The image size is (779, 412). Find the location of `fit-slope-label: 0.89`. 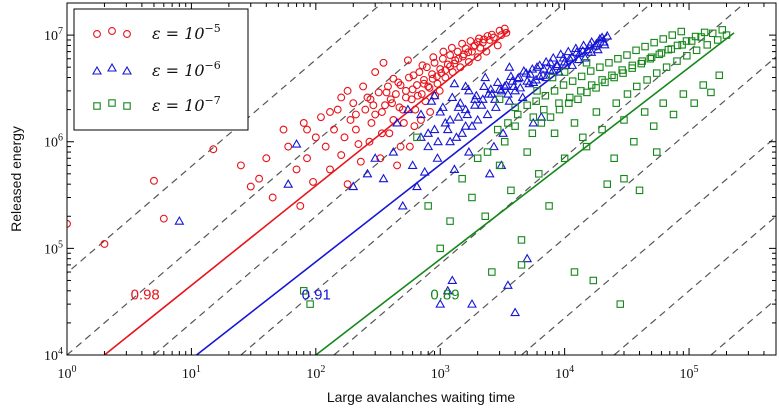

fit-slope-label: 0.89 is located at coordinates (444, 295).